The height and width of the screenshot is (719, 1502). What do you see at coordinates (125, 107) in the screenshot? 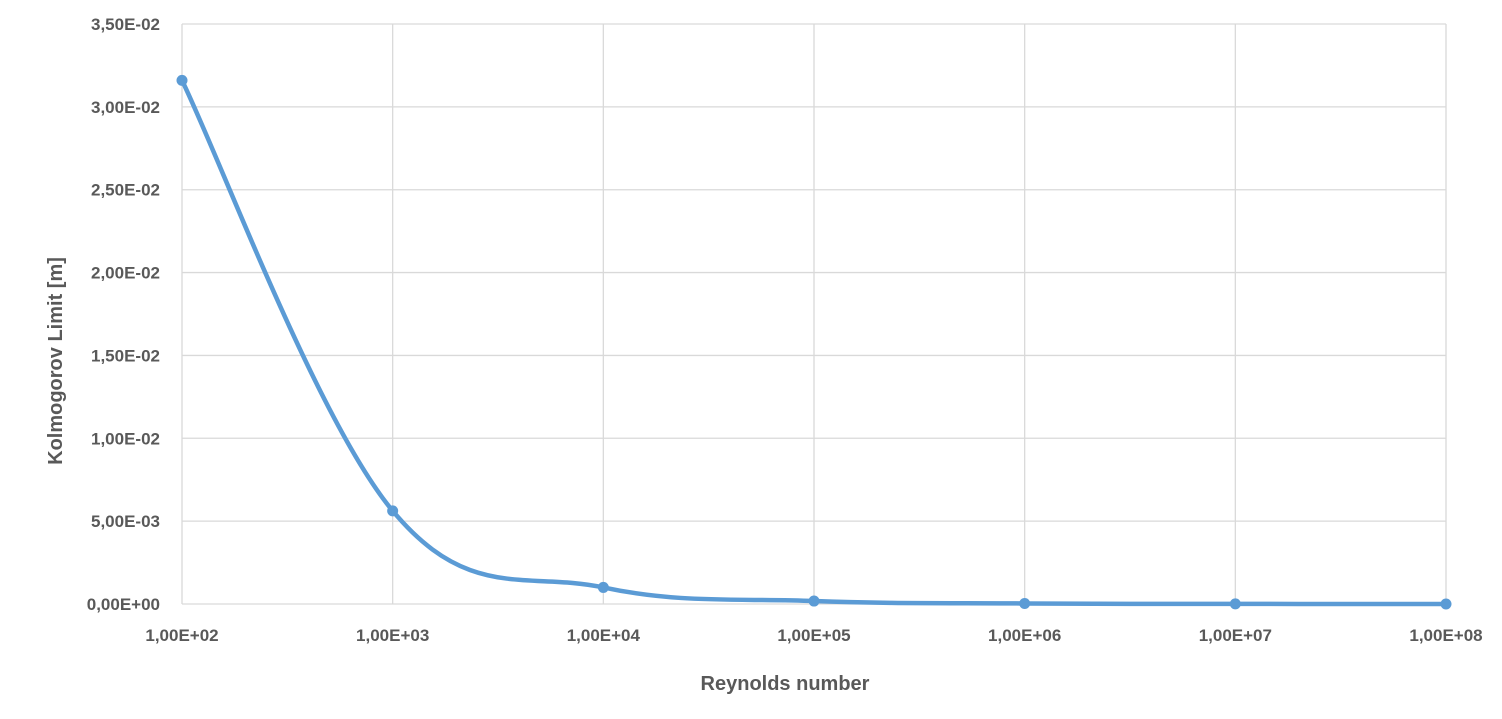
I see `y-tick-label: 3,00E-02` at bounding box center [125, 107].